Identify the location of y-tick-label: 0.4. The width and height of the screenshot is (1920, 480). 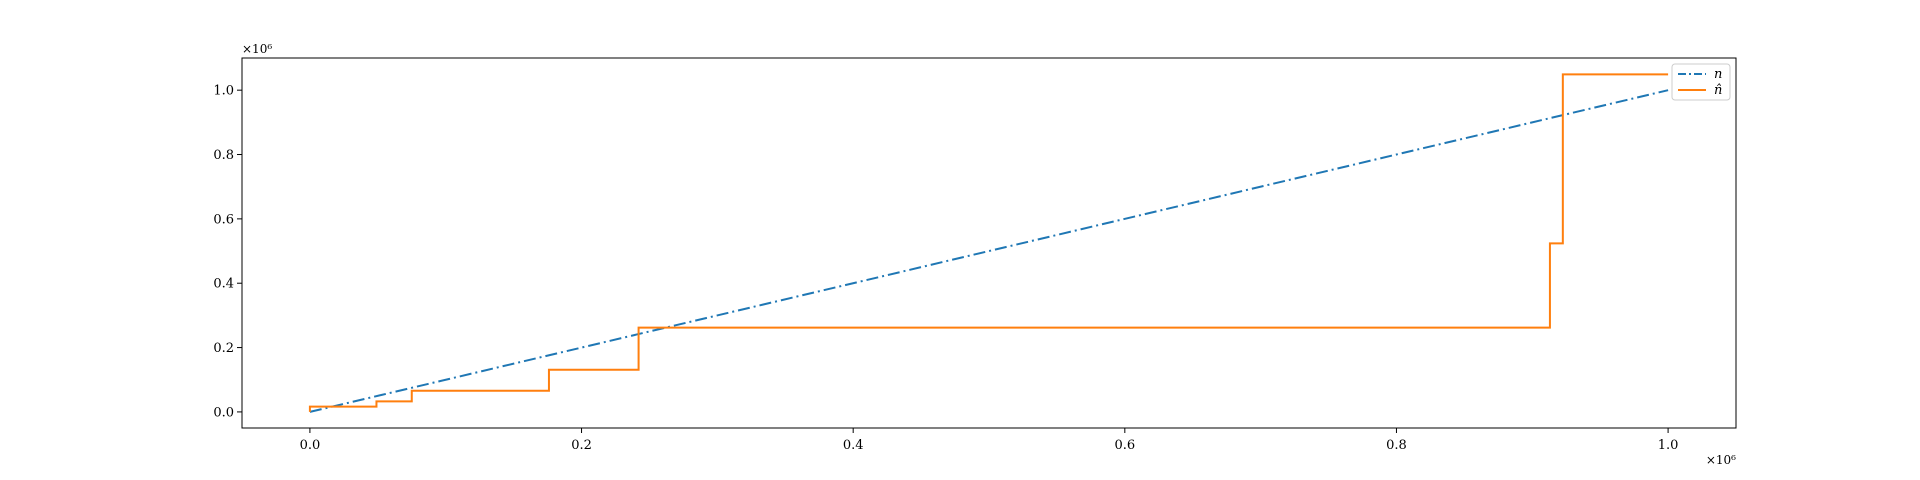
(223, 284).